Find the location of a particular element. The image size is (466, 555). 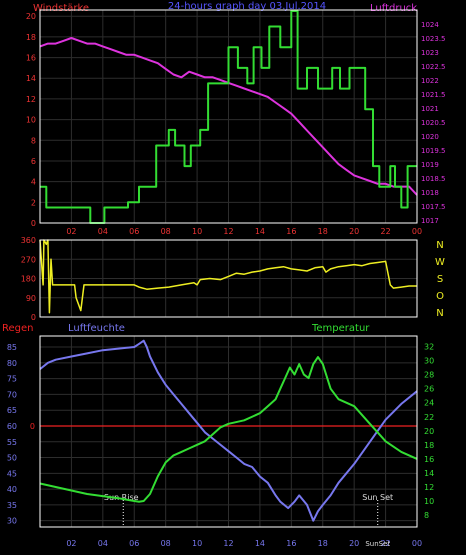

pressure-tick-label: 1019 is located at coordinates (430, 165).